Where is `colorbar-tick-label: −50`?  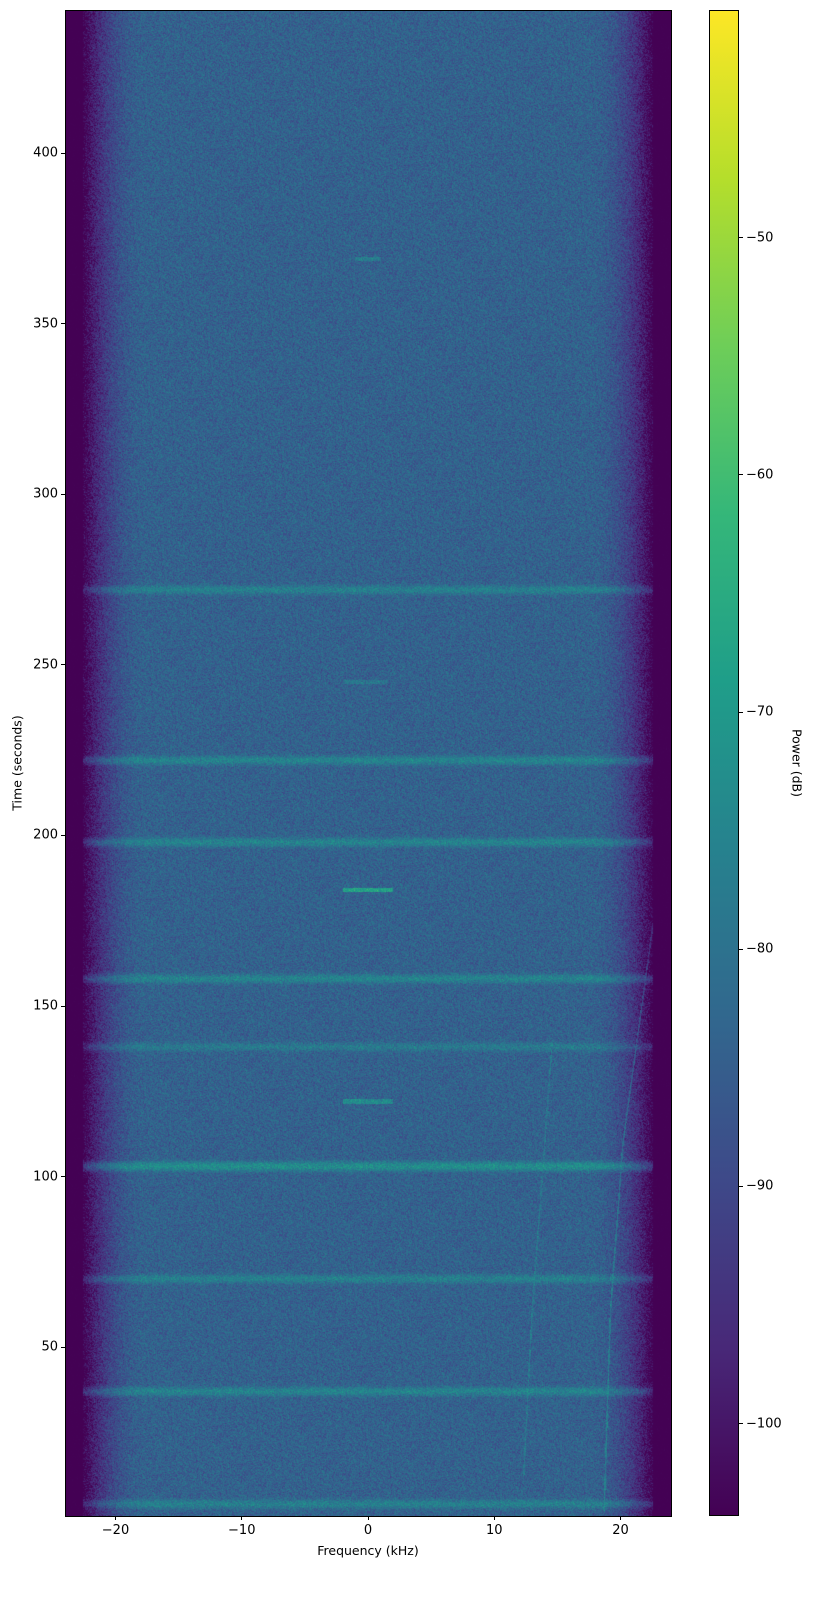 colorbar-tick-label: −50 is located at coordinates (760, 238).